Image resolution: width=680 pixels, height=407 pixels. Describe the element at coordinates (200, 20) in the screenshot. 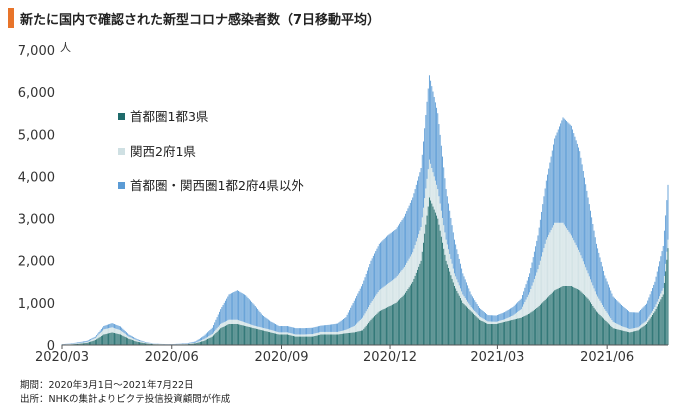

I see `chart-title: 新たに国内で確認された新型コロナ感染者数（7日移動平均）` at that location.